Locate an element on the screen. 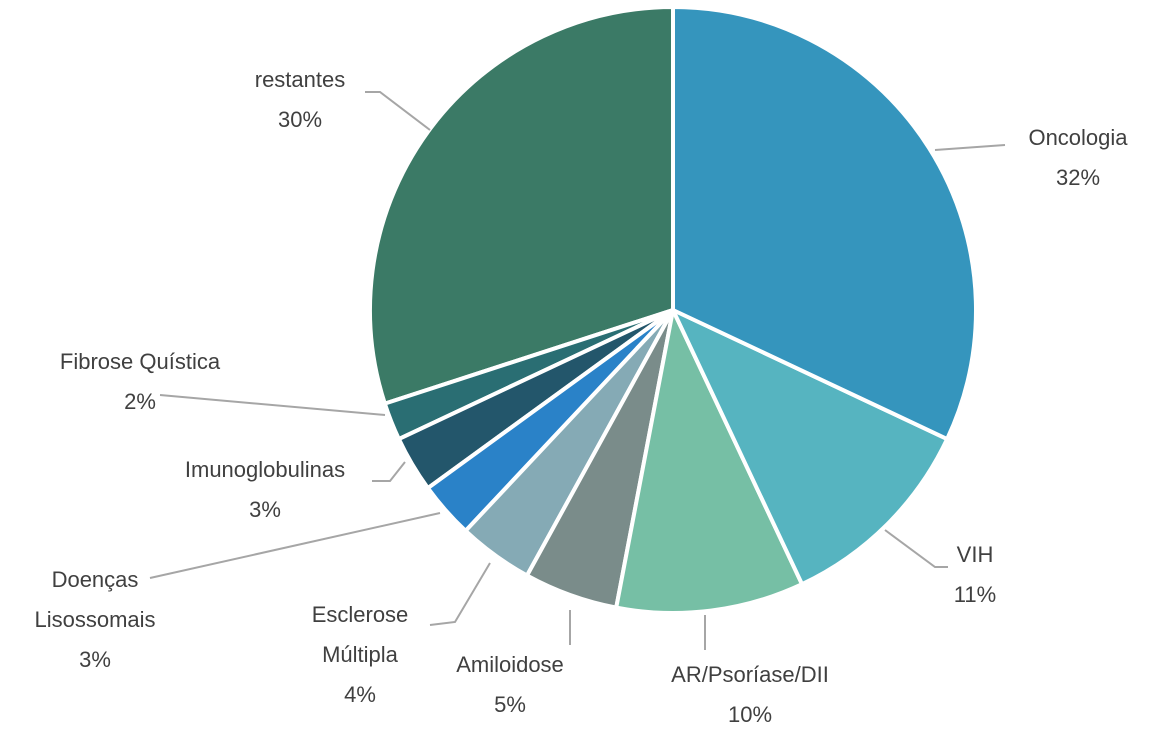 The height and width of the screenshot is (735, 1150). data-label: VIH 11% is located at coordinates (975, 575).